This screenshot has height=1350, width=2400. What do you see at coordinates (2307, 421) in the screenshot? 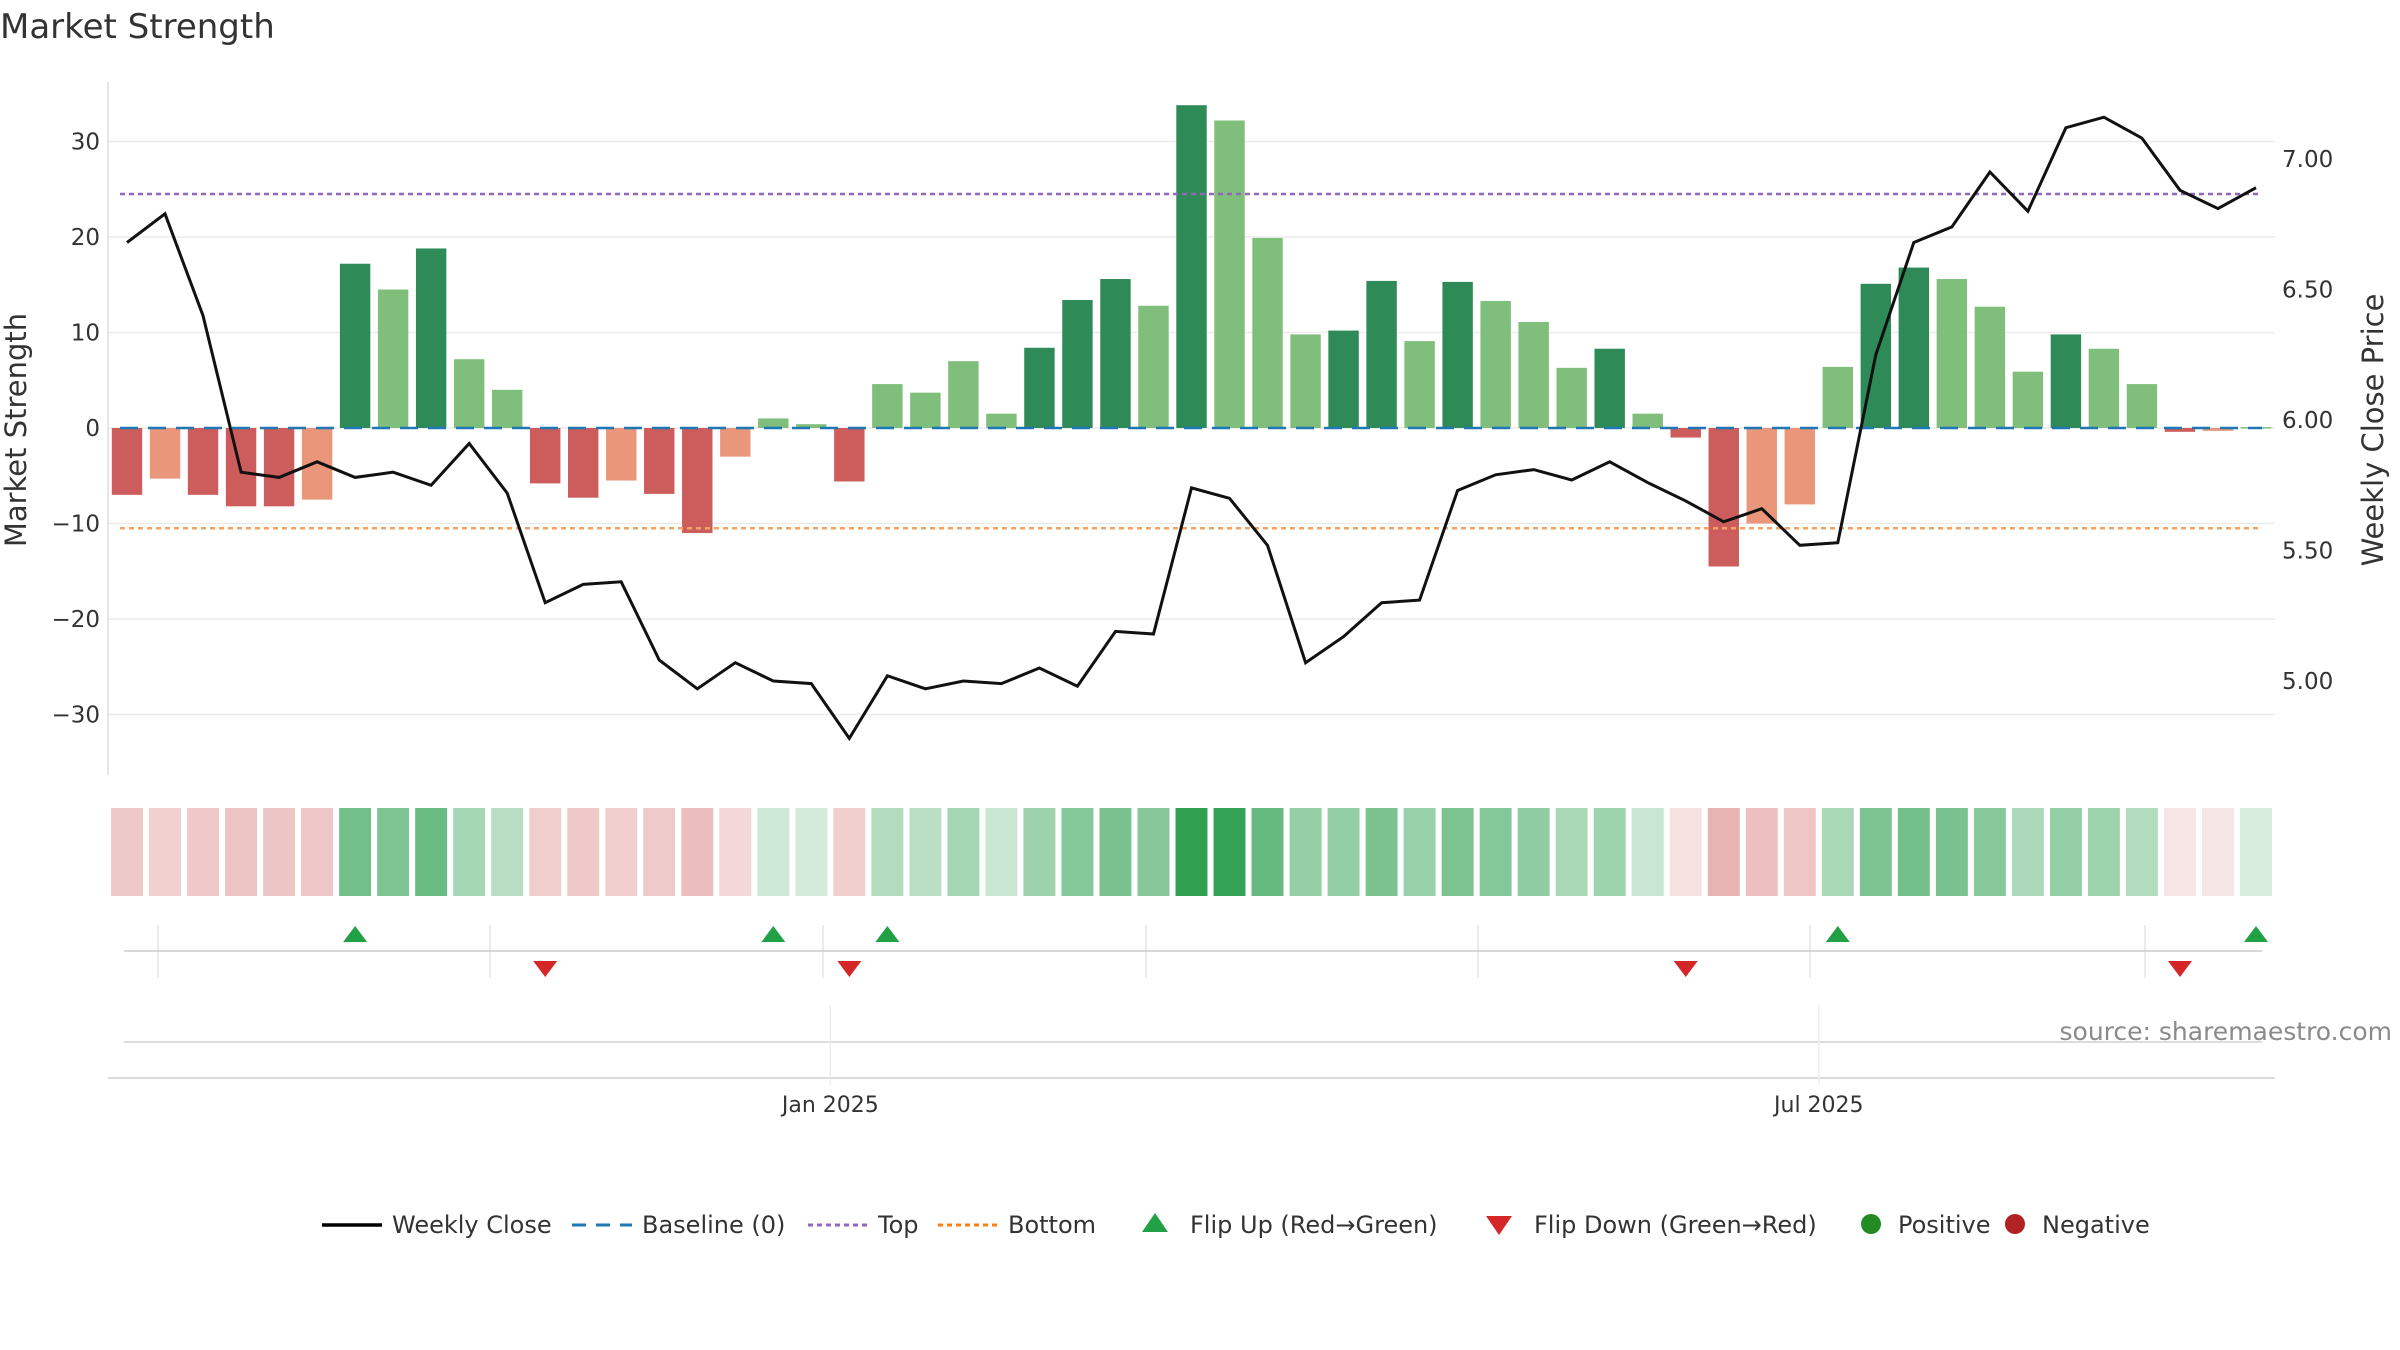
I see `right-axis-ticks: 7.00 6.50 6.00 5.50 5.00` at bounding box center [2307, 421].